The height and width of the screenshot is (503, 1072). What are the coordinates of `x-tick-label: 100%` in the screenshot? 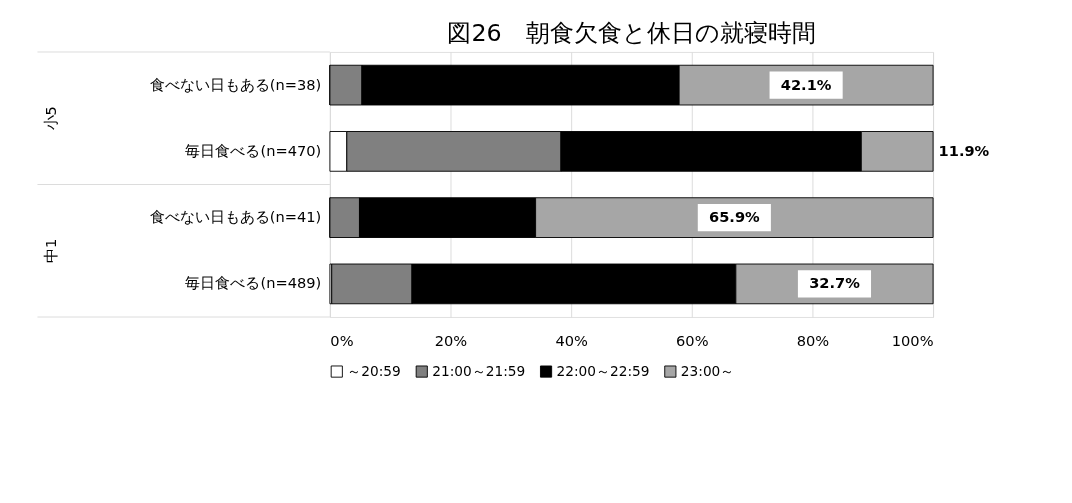 It's located at (912, 340).